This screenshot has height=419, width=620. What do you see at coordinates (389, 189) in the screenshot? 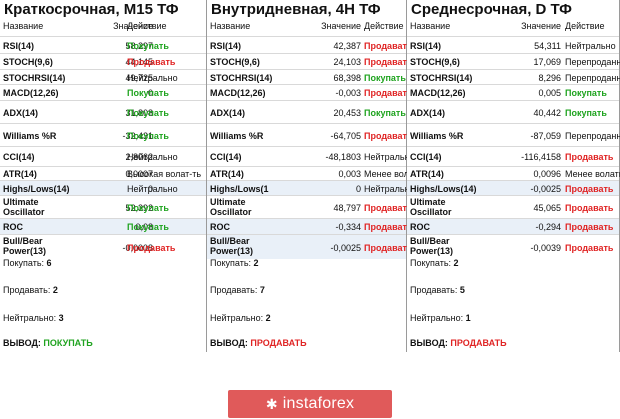
I see `indicator-action: Нейтрально` at bounding box center [389, 189].